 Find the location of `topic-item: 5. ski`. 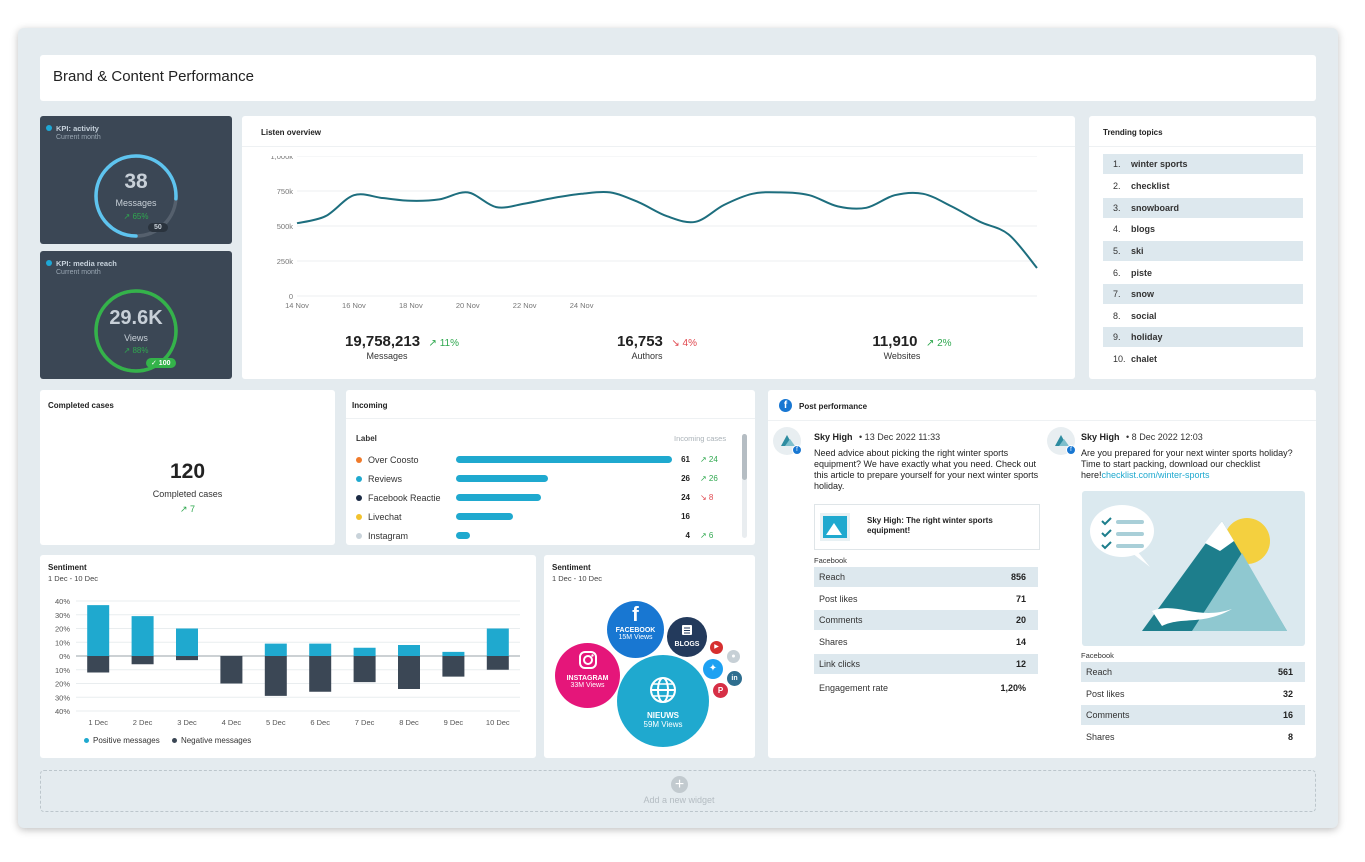

topic-item: 5. ski is located at coordinates (1203, 251).